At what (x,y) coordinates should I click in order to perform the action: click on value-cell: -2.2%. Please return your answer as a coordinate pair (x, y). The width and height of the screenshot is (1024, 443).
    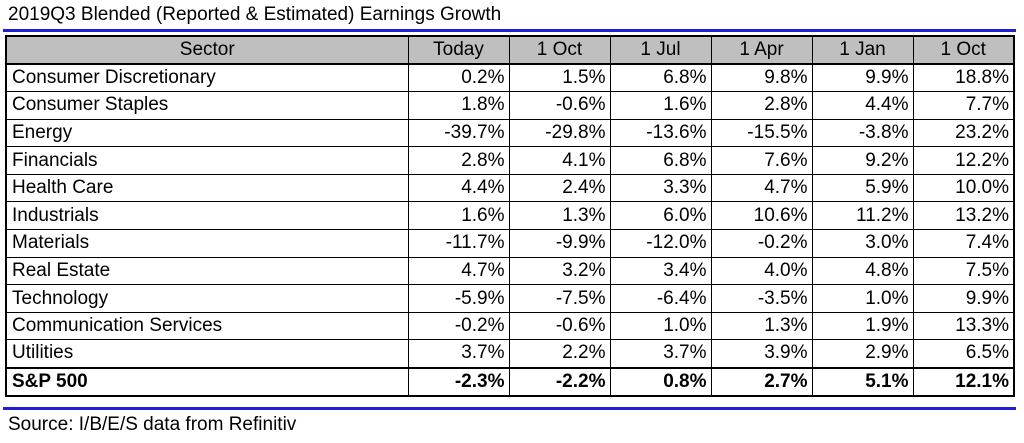
    Looking at the image, I should click on (559, 381).